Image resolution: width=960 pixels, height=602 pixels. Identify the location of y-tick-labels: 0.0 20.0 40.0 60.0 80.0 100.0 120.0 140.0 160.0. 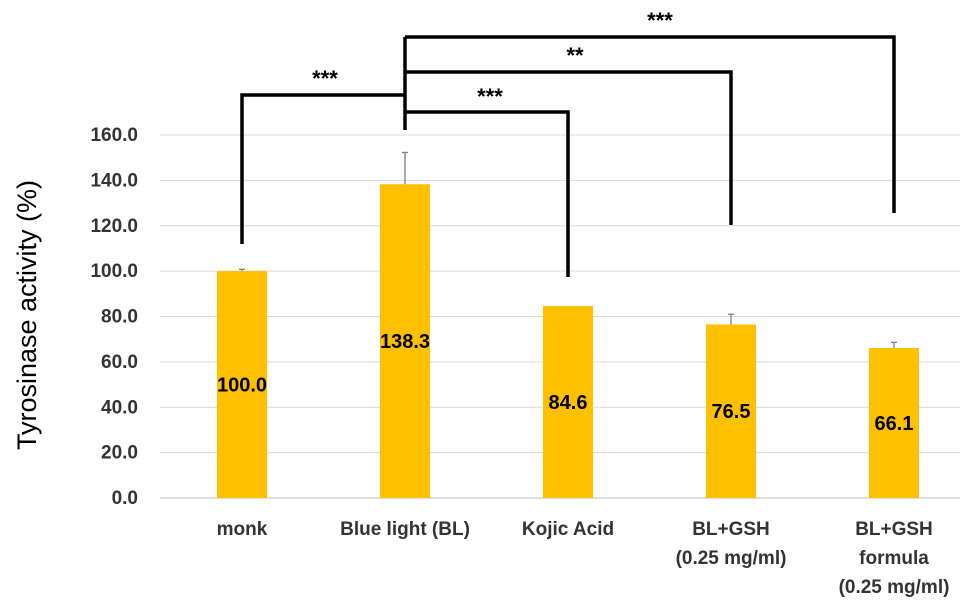
(114, 317).